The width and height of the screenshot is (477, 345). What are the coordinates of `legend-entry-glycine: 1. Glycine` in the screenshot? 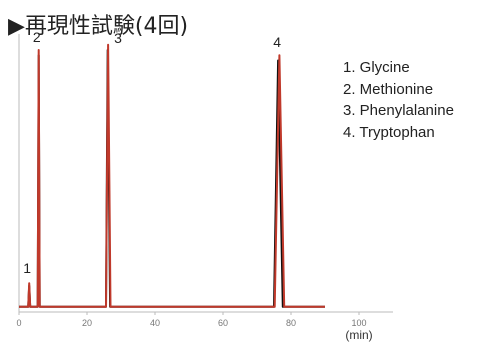 It's located at (376, 67).